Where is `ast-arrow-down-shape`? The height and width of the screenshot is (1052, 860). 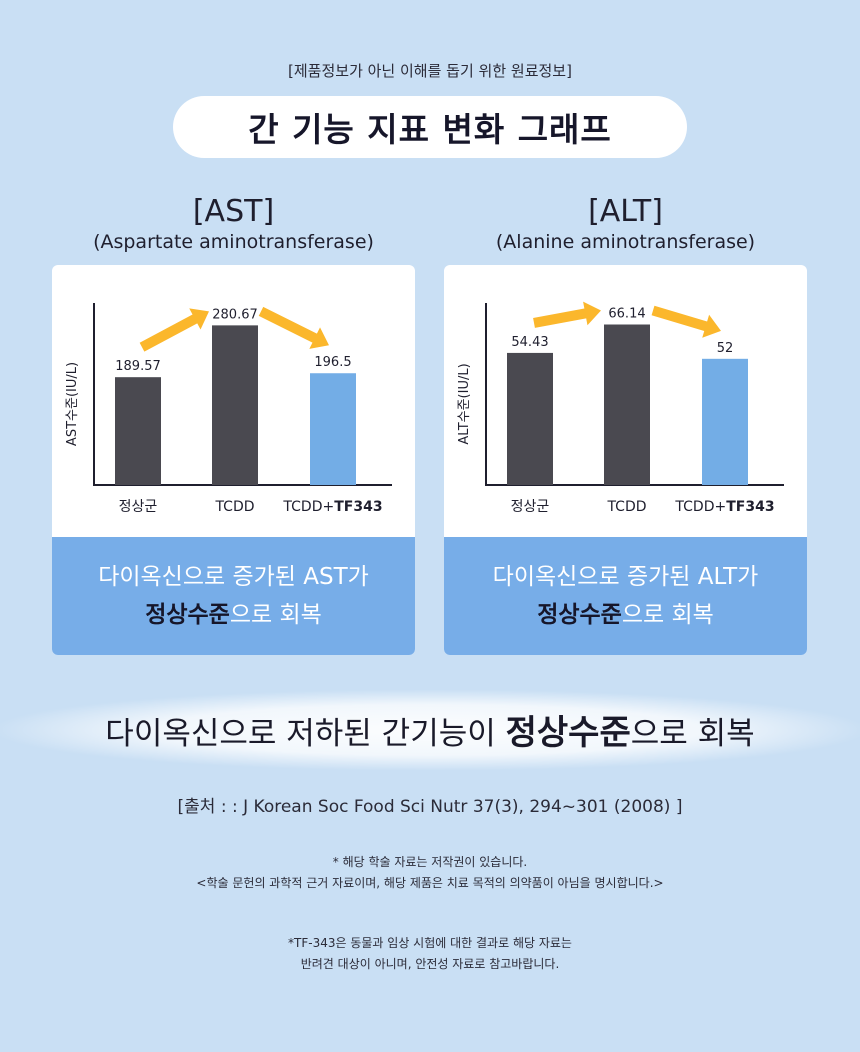 ast-arrow-down-shape is located at coordinates (294, 327).